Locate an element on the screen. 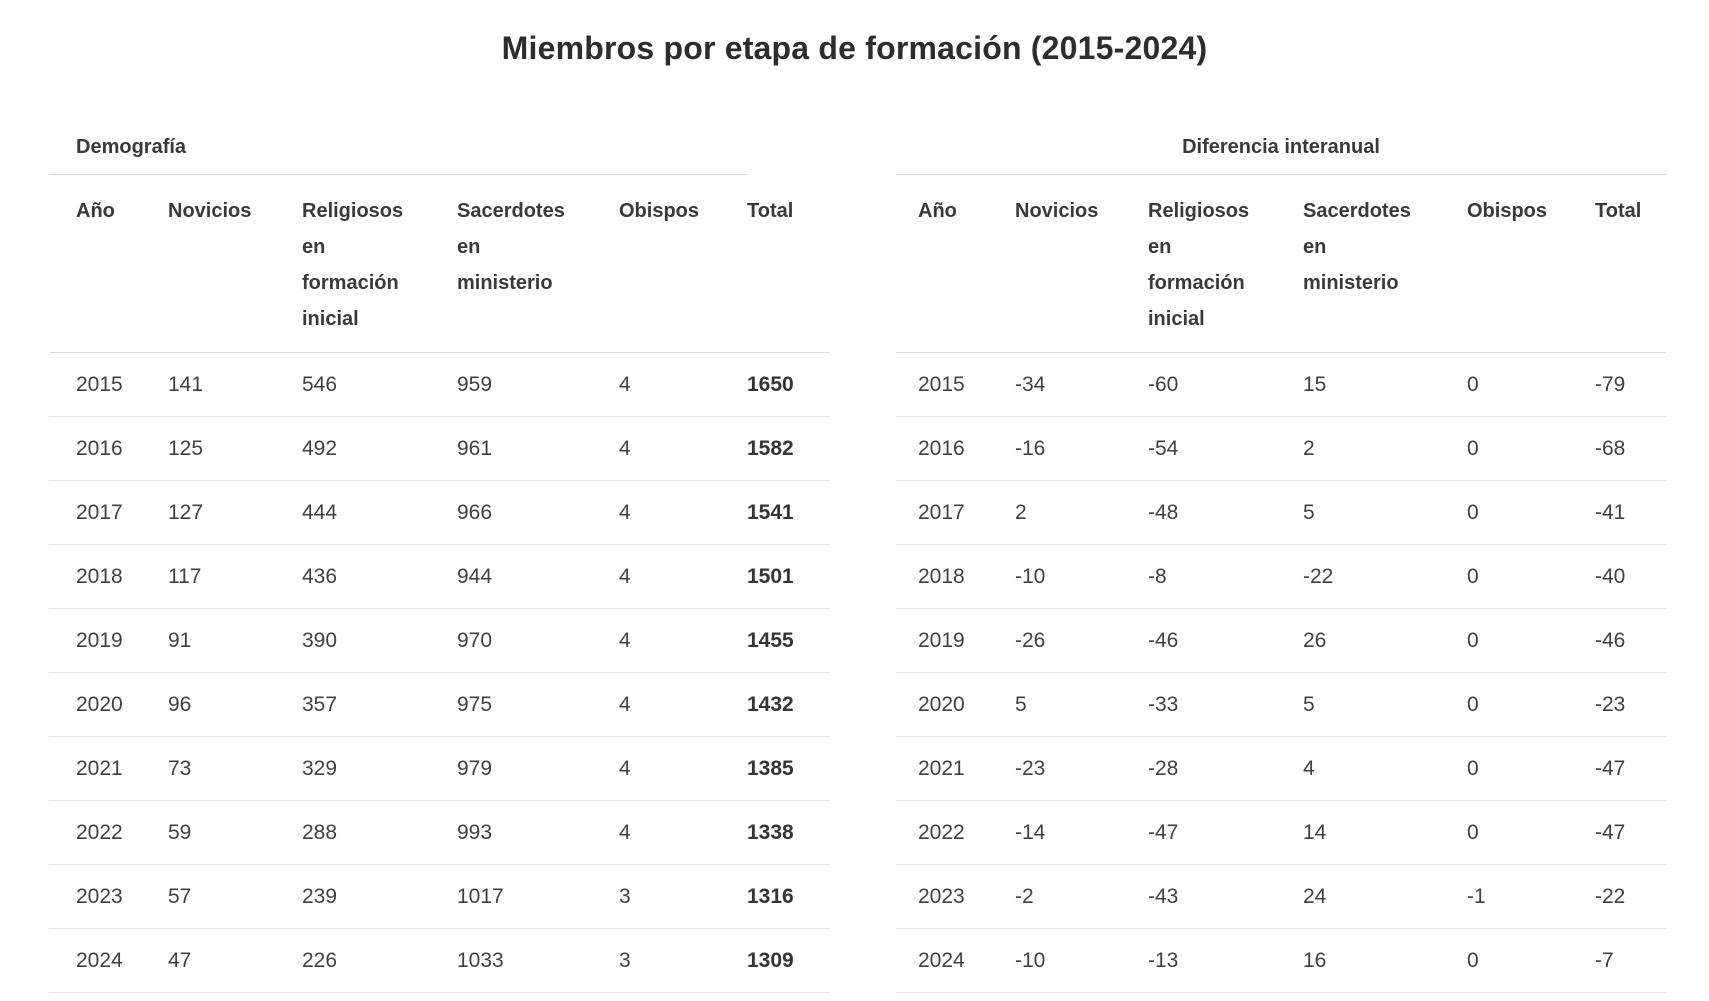 This screenshot has height=1001, width=1709. demografia-caption: Demografía is located at coordinates (398, 147).